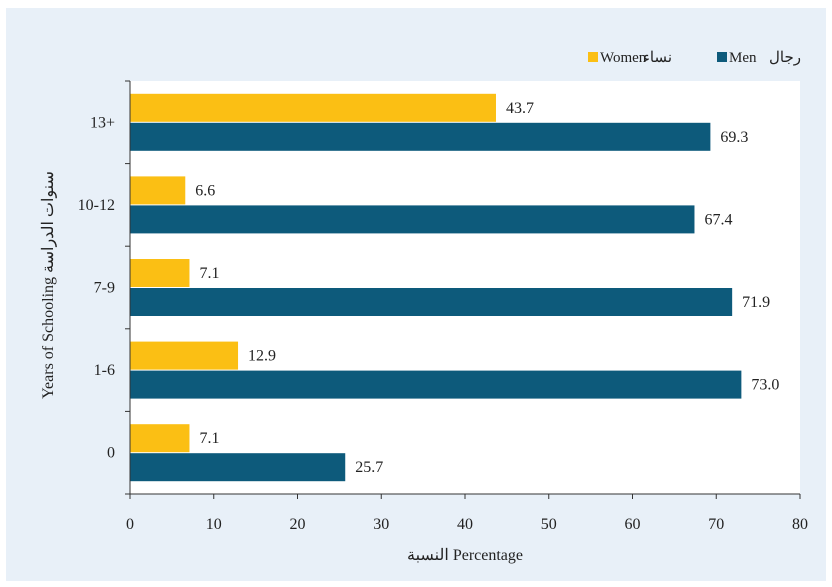 This screenshot has width=832, height=587. What do you see at coordinates (694, 58) in the screenshot?
I see `legend: Women نساء Men رجال` at bounding box center [694, 58].